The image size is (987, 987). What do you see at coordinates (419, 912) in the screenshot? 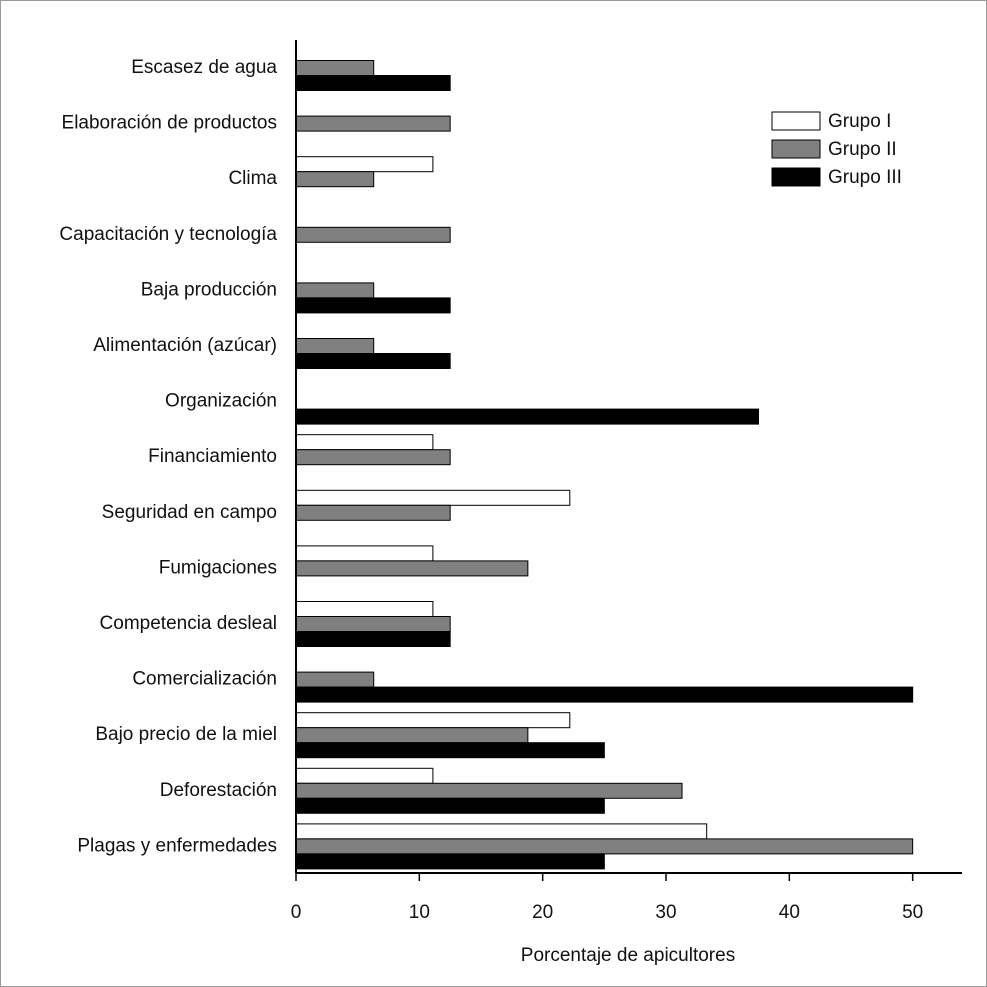
I see `x-tick-label: 10` at bounding box center [419, 912].